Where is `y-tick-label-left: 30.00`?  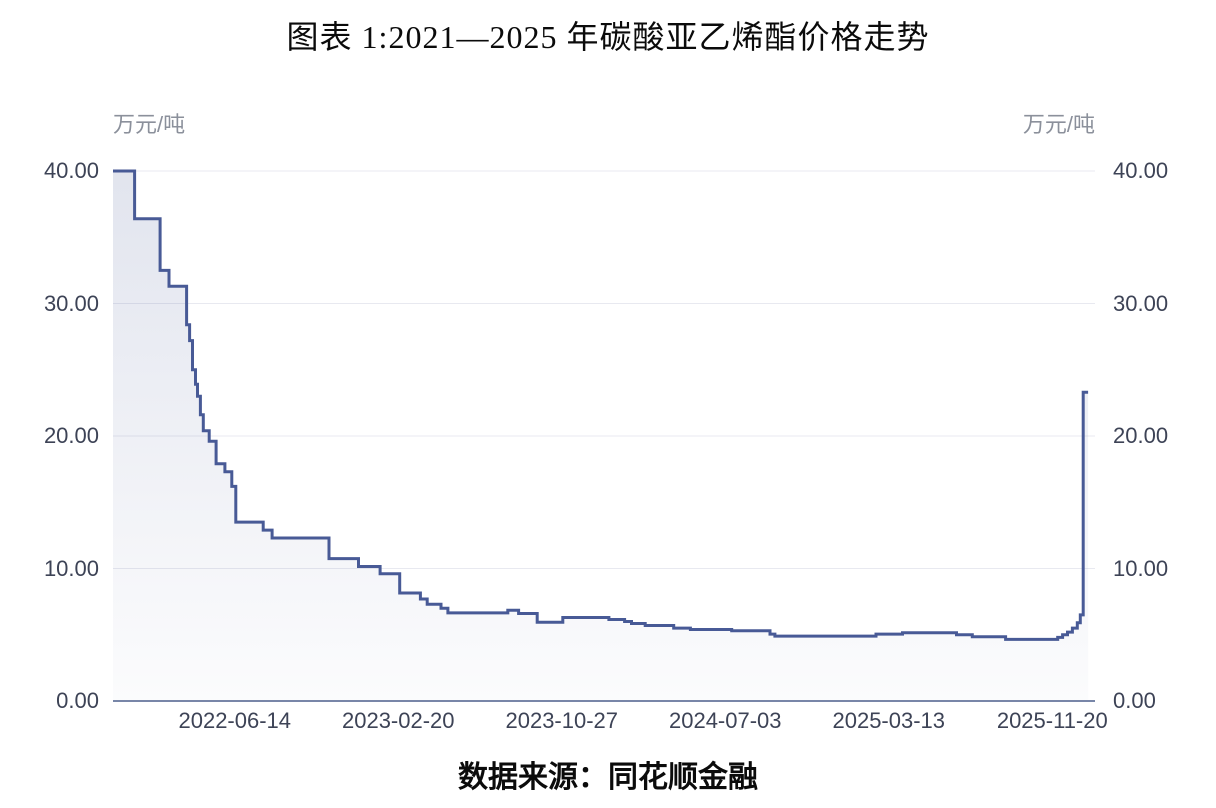
y-tick-label-left: 30.00 is located at coordinates (71, 303).